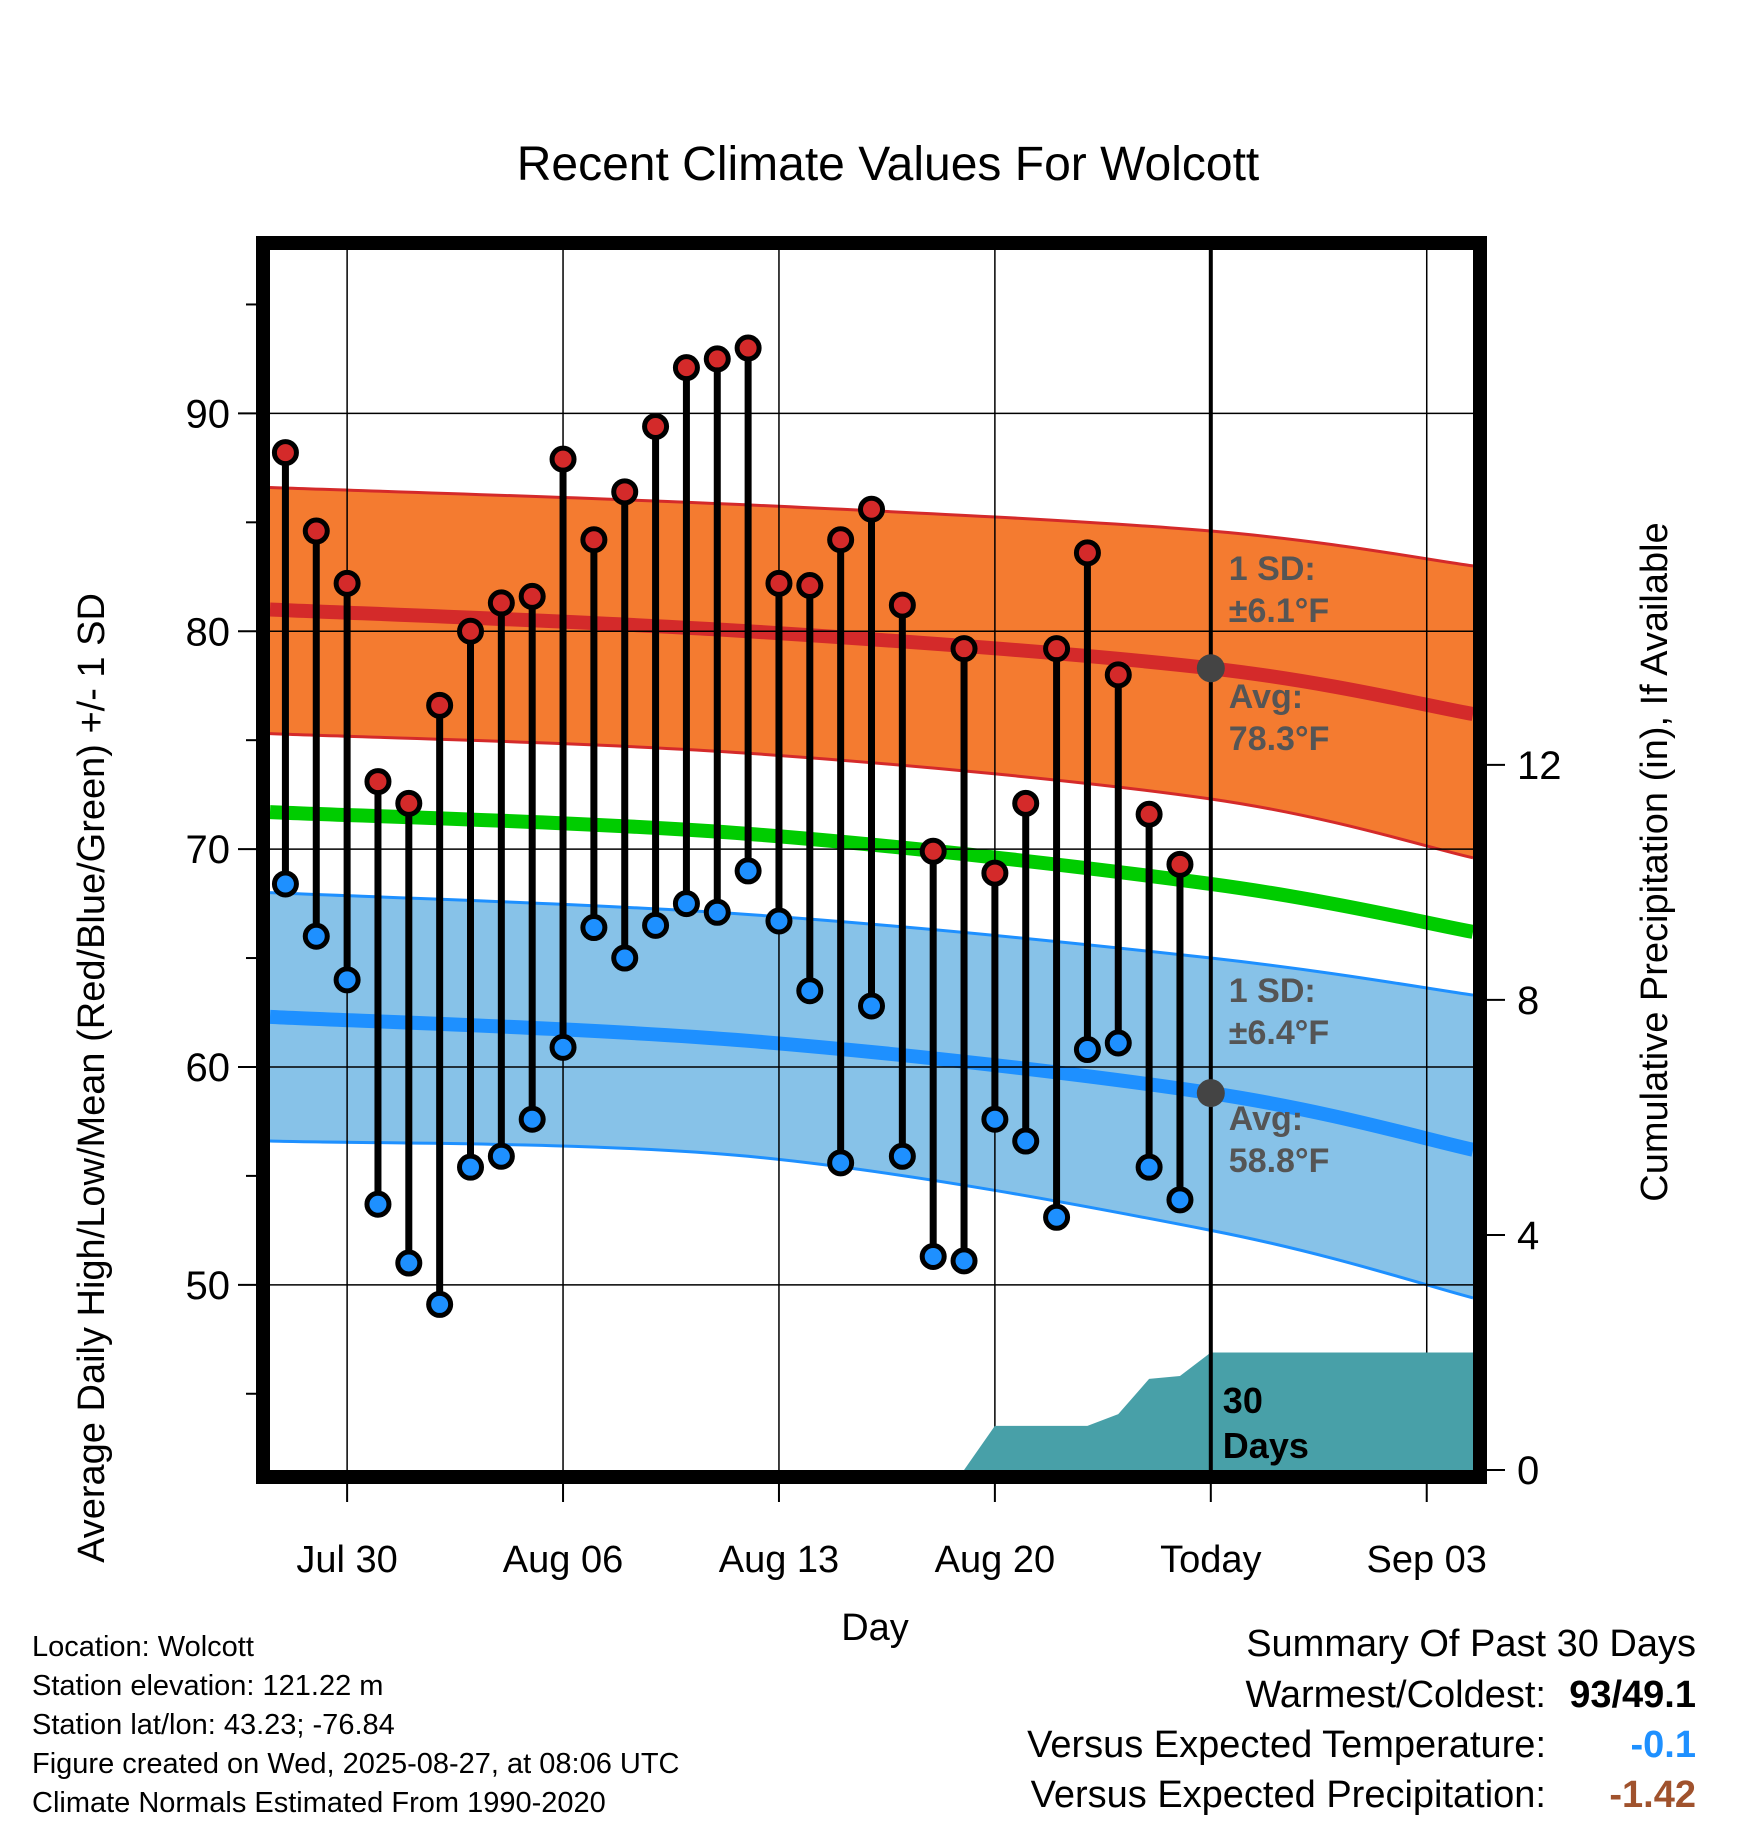 The image size is (1748, 1828). I want to click on x-tick-label: Aug 13, so click(779, 1560).